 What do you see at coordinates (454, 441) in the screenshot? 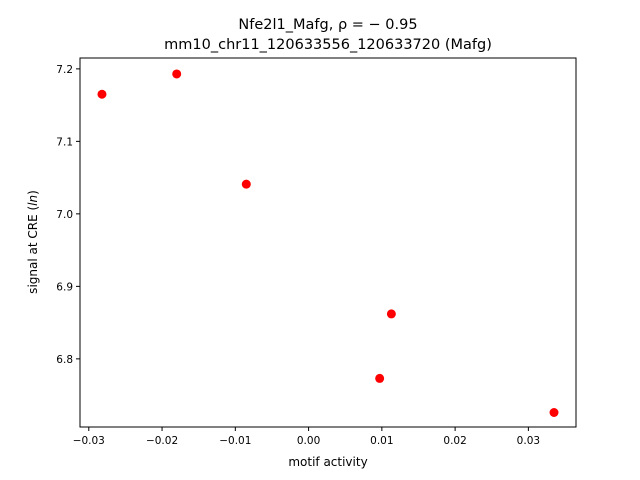
I see `x-tick-label: 0.02` at bounding box center [454, 441].